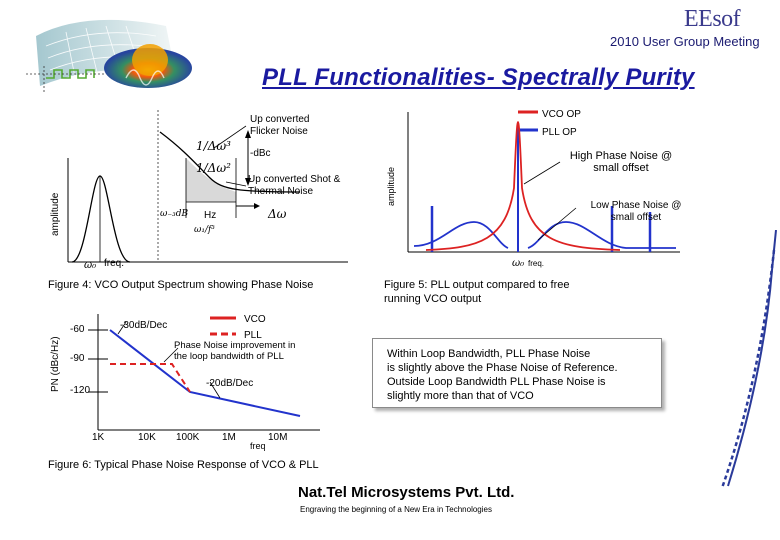 This screenshot has height=540, width=780. I want to click on fig5-low-pn-label: Low Phase Noise @ small offset, so click(636, 211).